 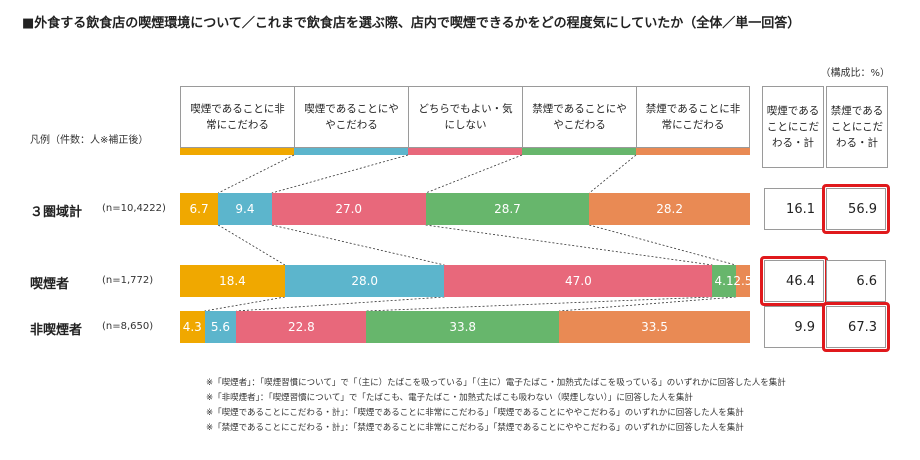 I want to click on bar-segment-r1-c4: 28.7, so click(x=507, y=209).